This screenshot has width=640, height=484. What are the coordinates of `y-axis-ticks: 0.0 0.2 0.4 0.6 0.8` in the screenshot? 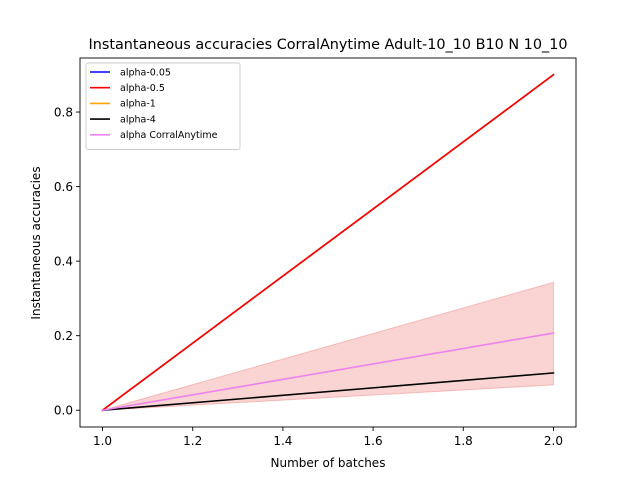 It's located at (67, 261).